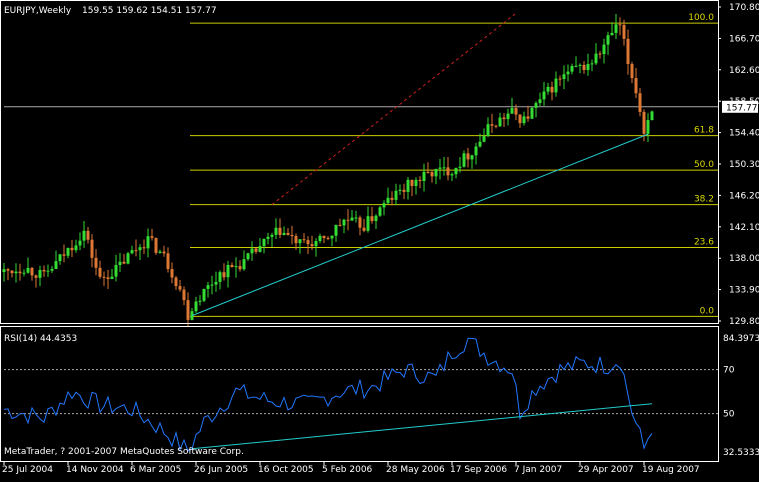  Describe the element at coordinates (149, 11) in the screenshot. I see `ohlc-label: 159.55 159.62 154.51 157.77` at that location.